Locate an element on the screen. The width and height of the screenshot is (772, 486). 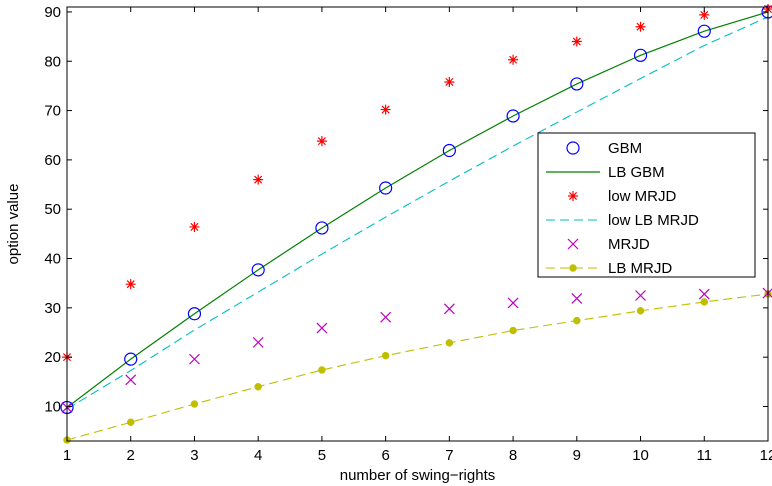
legend-entry: MRJD is located at coordinates (608, 244).